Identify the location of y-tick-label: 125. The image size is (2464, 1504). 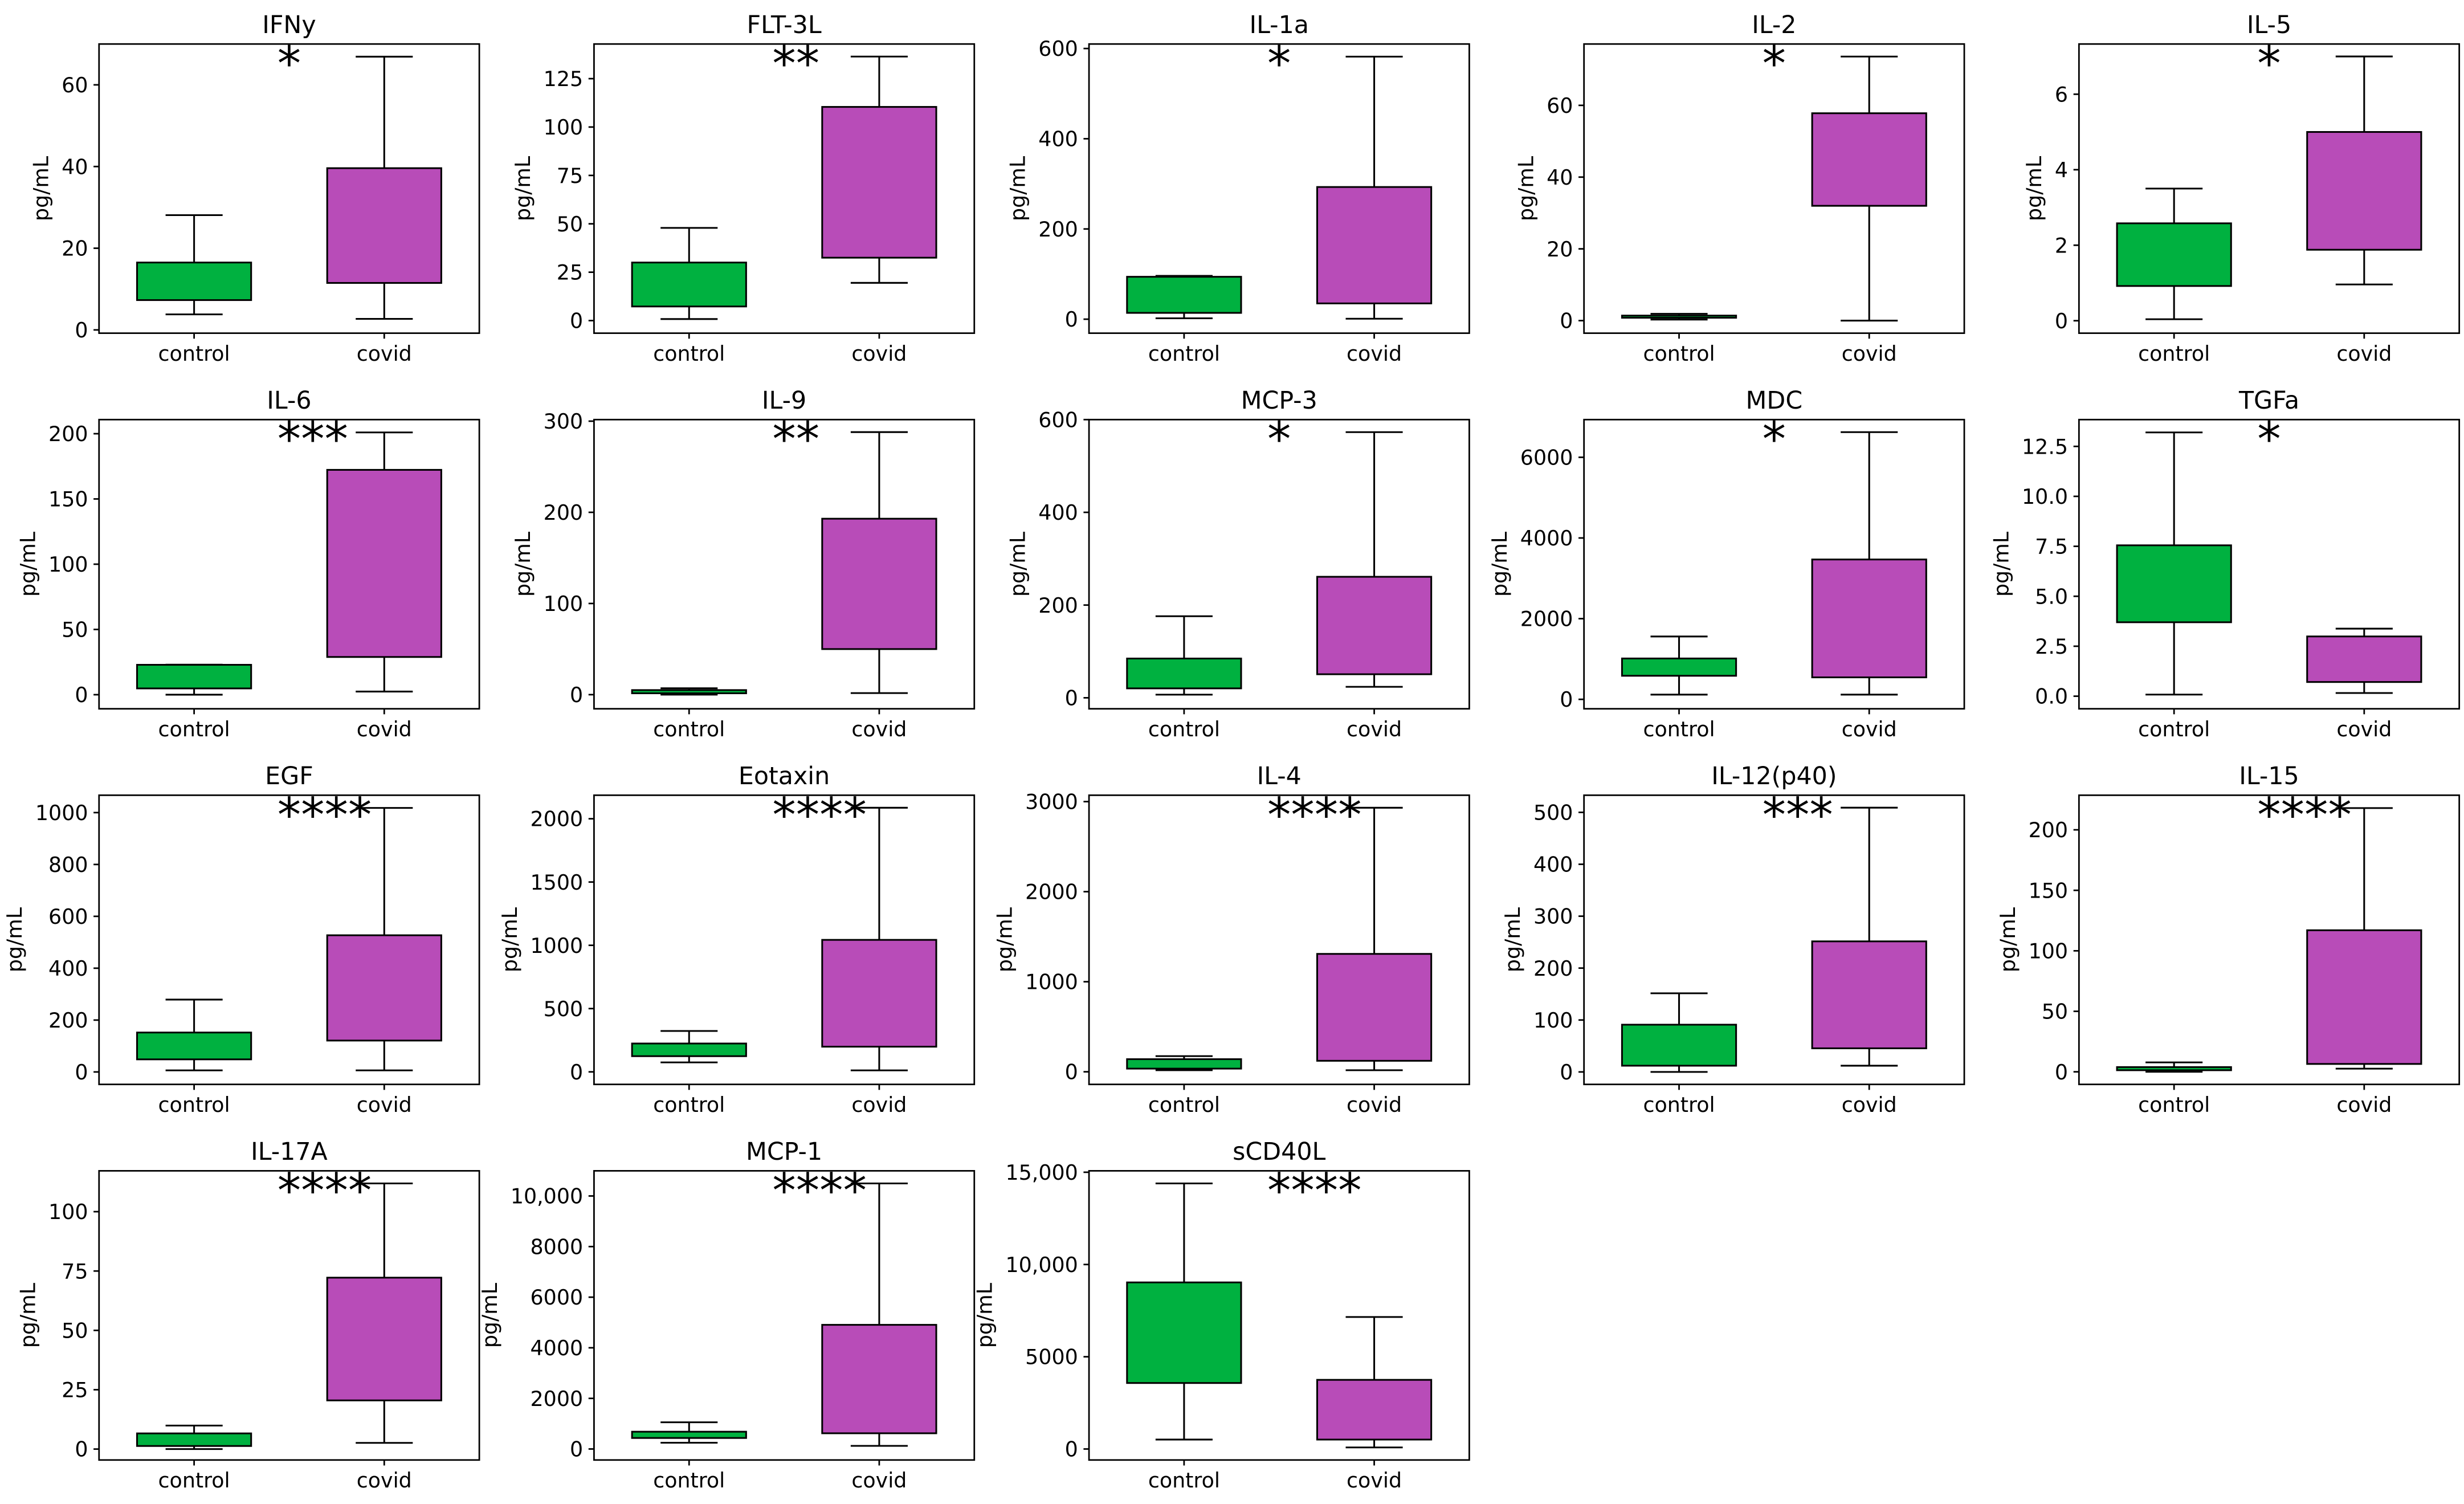
(563, 79).